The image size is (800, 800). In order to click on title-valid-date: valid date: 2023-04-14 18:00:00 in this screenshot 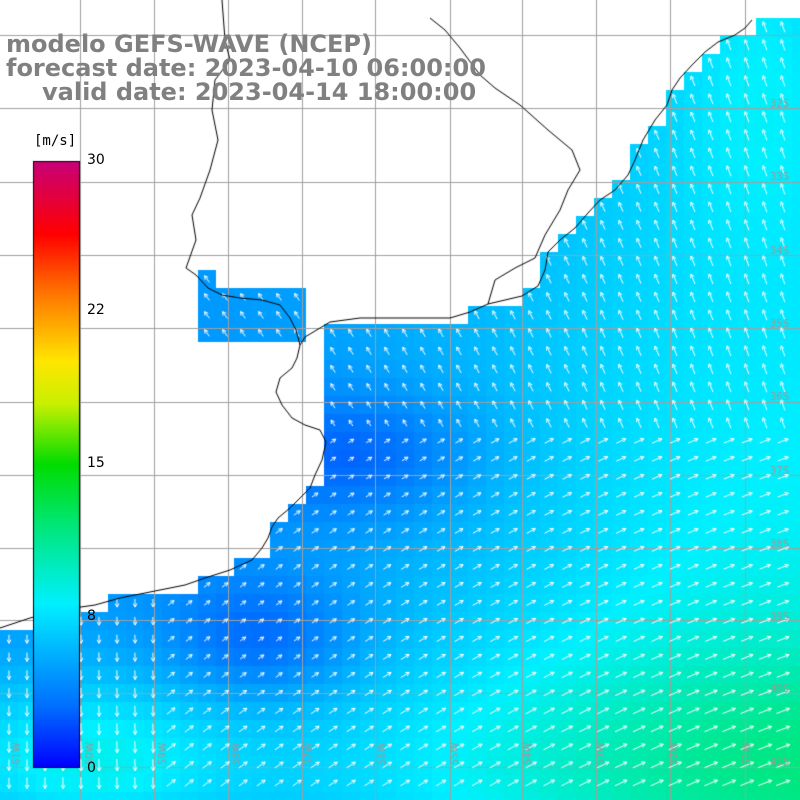, I will do `click(259, 92)`.